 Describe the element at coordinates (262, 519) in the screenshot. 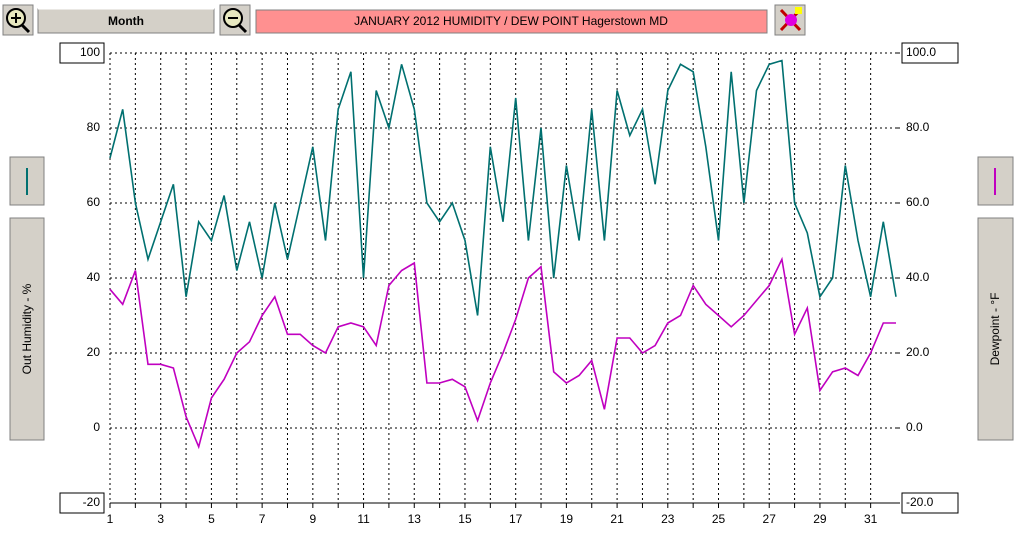

I see `x-tick-label: 7` at that location.